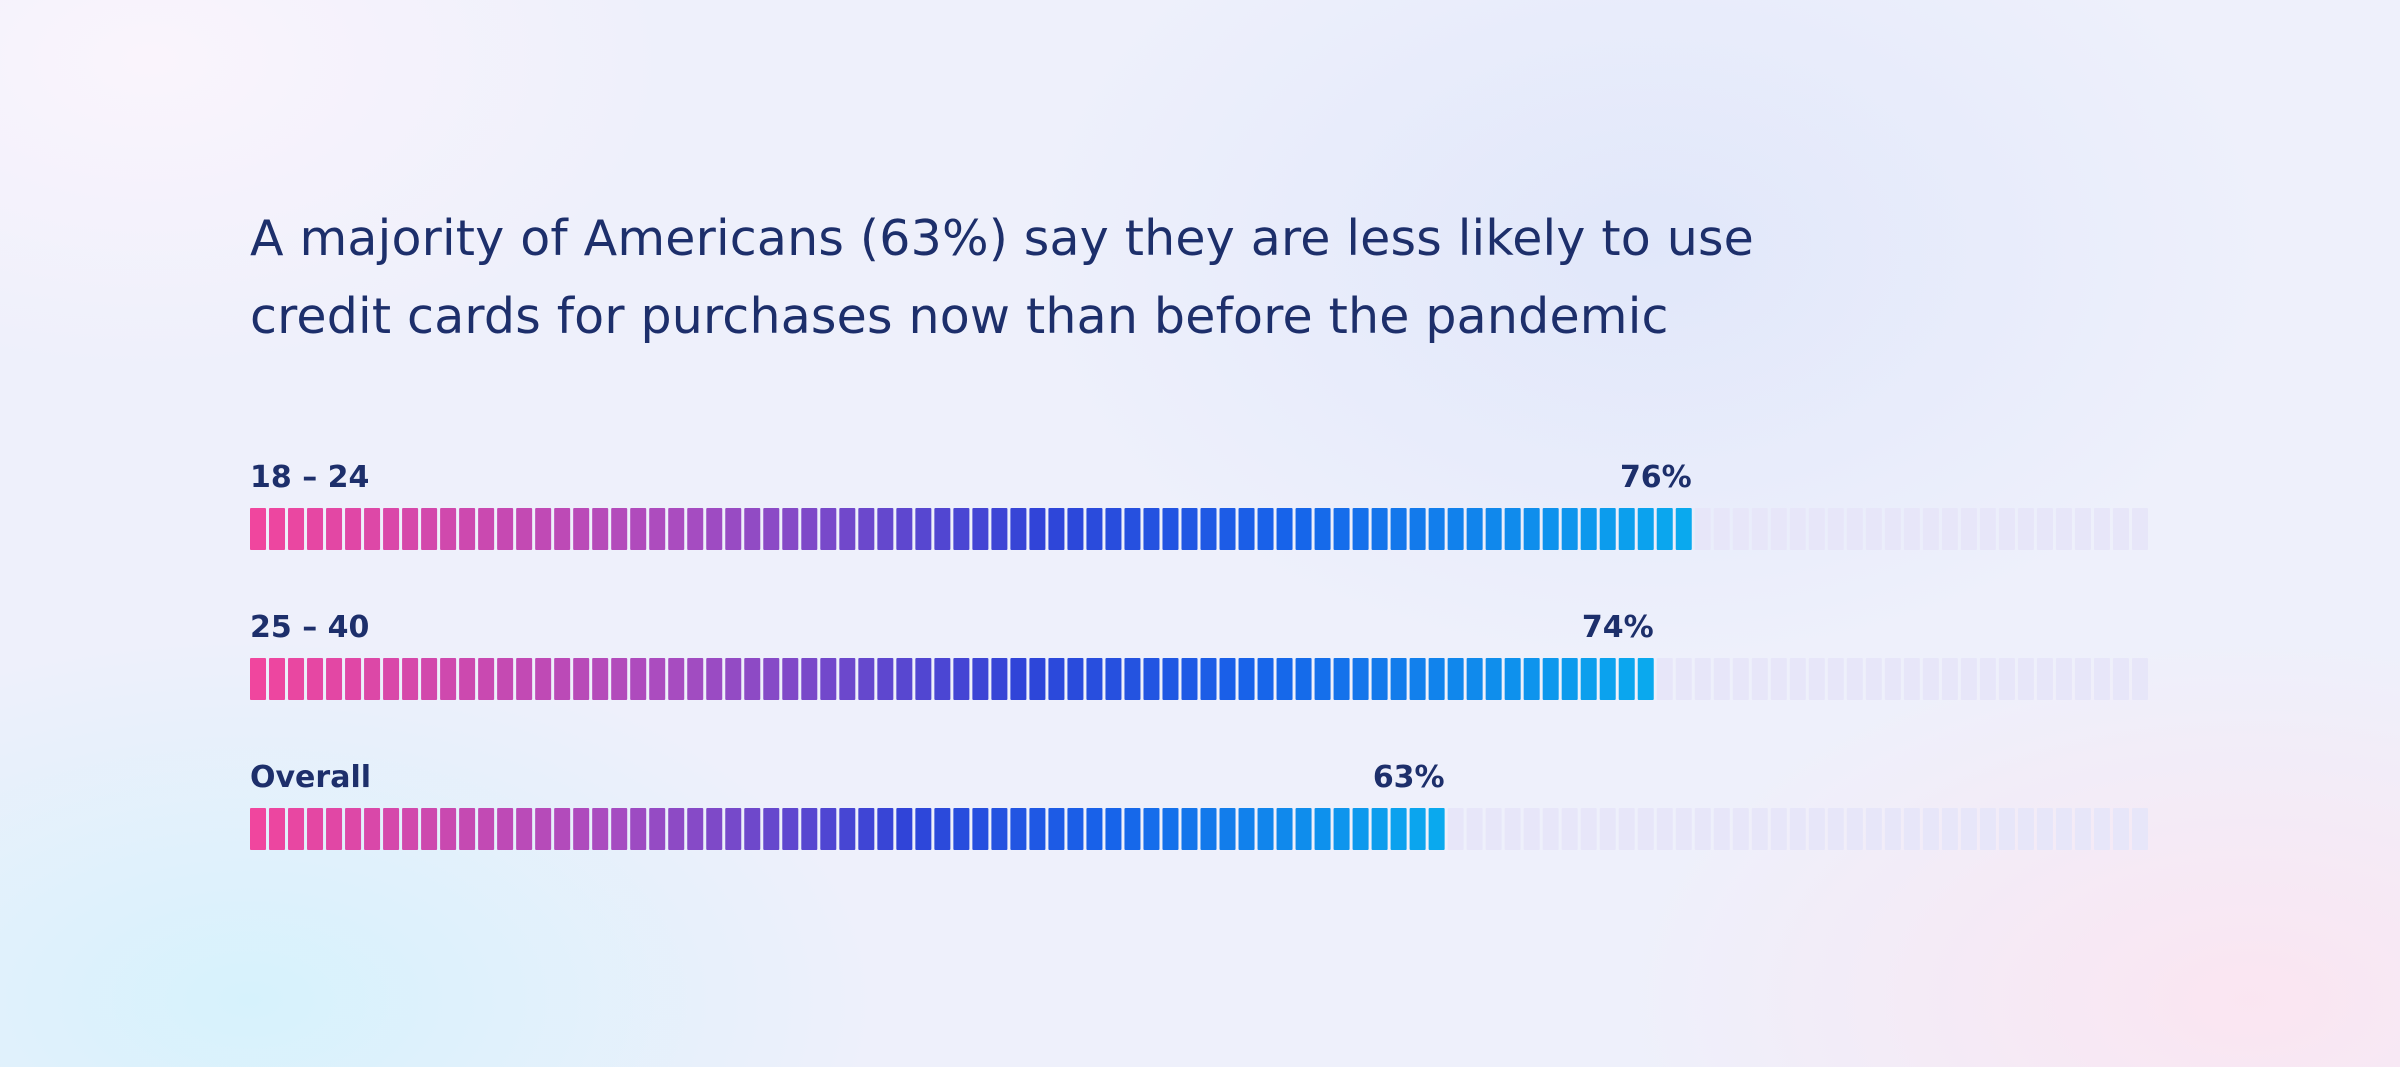 This screenshot has width=2400, height=1067. What do you see at coordinates (1200, 655) in the screenshot?
I see `bar-row-25-40: 25 – 40 74%` at bounding box center [1200, 655].